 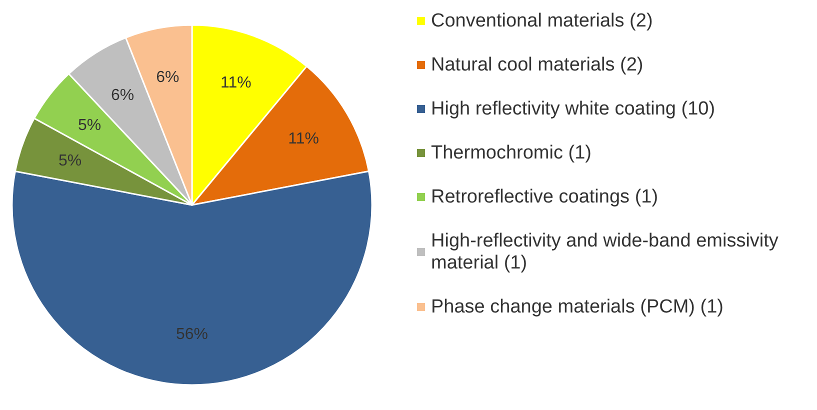 I want to click on legend-label: Retroreflective coatings (1), so click(x=544, y=197).